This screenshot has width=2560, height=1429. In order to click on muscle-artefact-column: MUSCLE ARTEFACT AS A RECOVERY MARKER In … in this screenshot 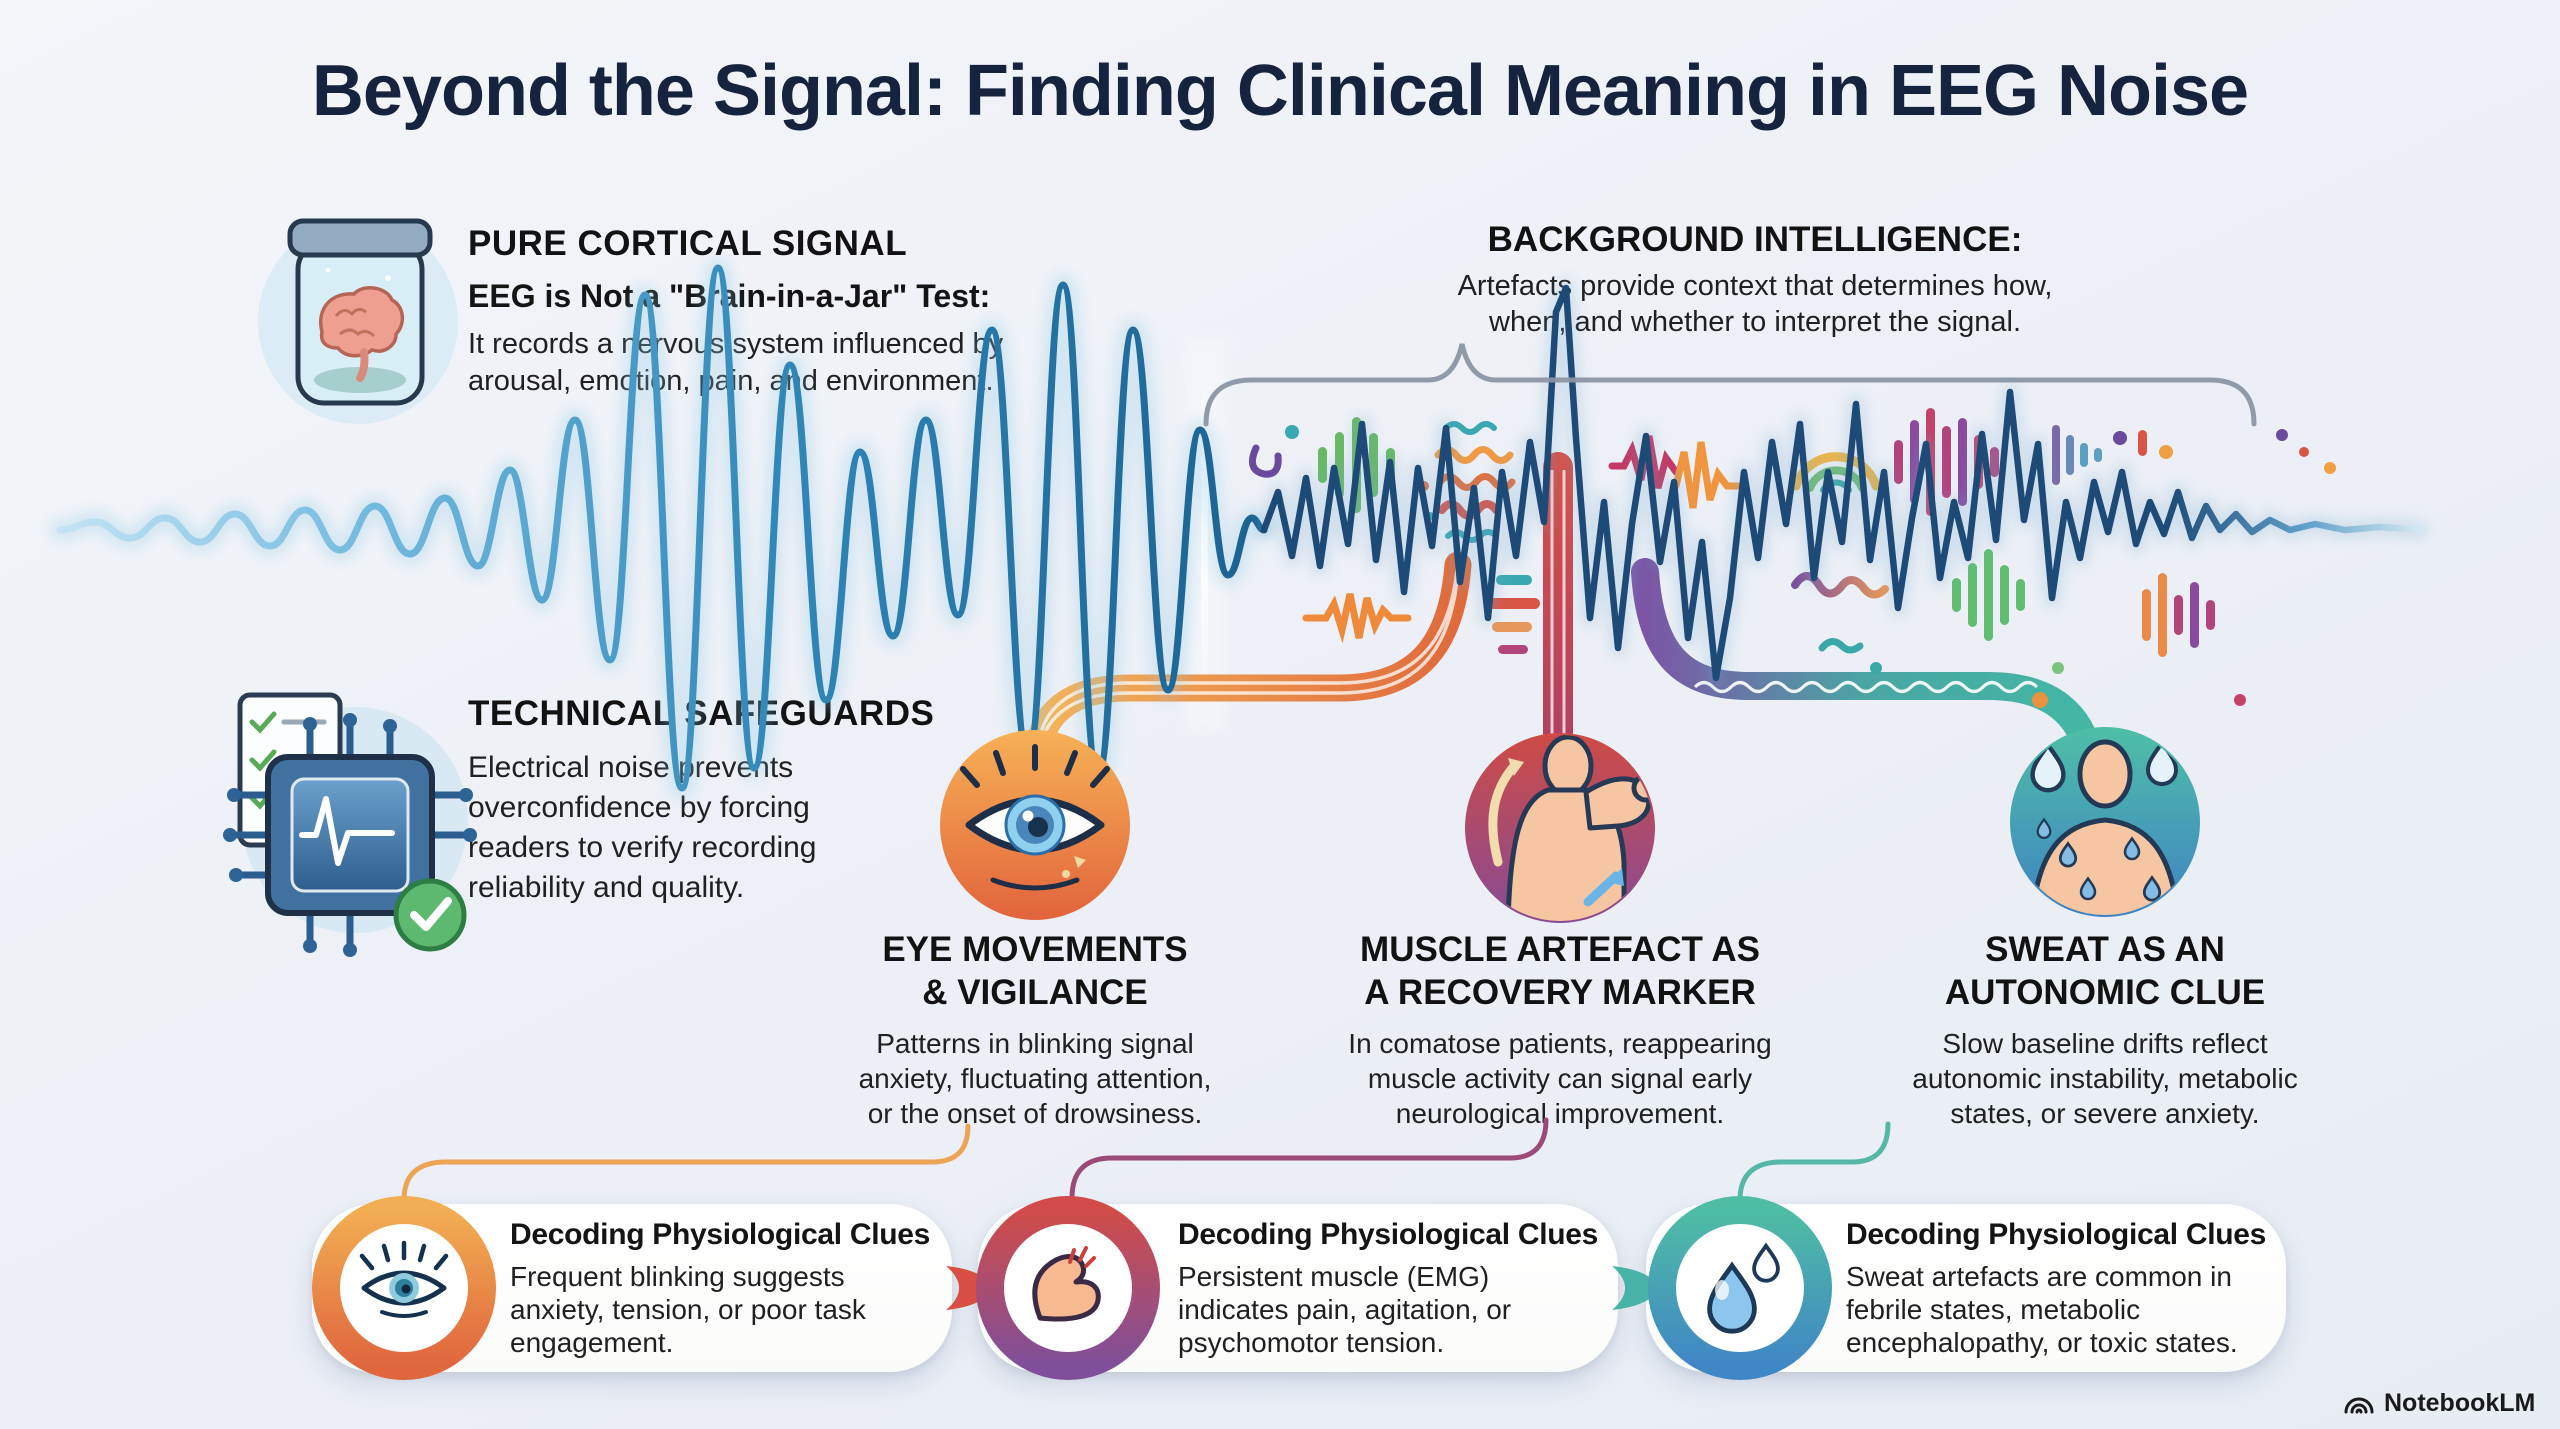, I will do `click(1560, 1029)`.